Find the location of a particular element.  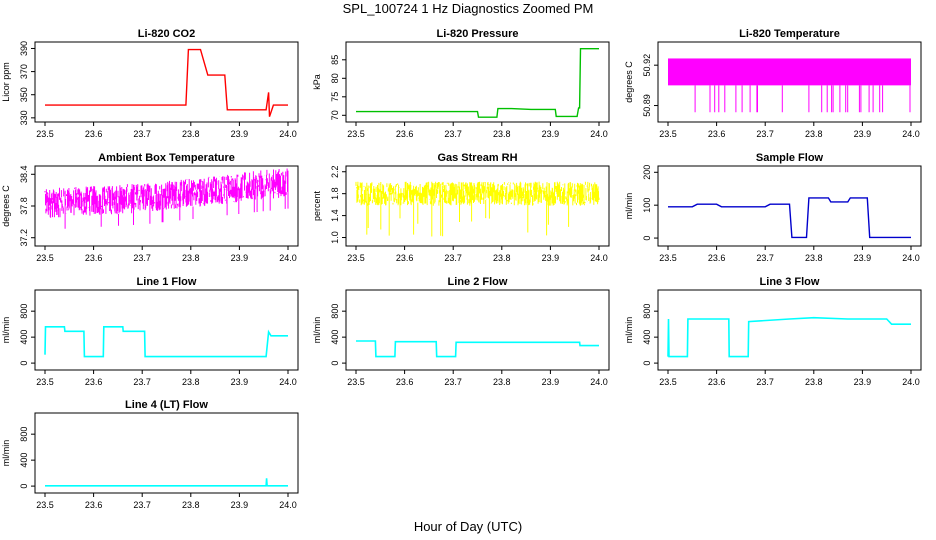

figure-title: SPL_100724 1 Hz Diagnostics Zoomed PM is located at coordinates (468, 8).